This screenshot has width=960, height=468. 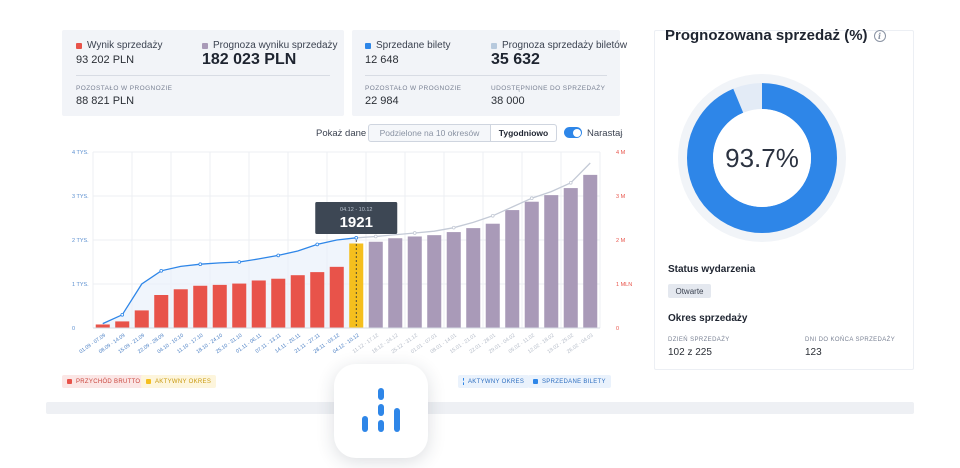 I want to click on info-icon: i, so click(x=879, y=35).